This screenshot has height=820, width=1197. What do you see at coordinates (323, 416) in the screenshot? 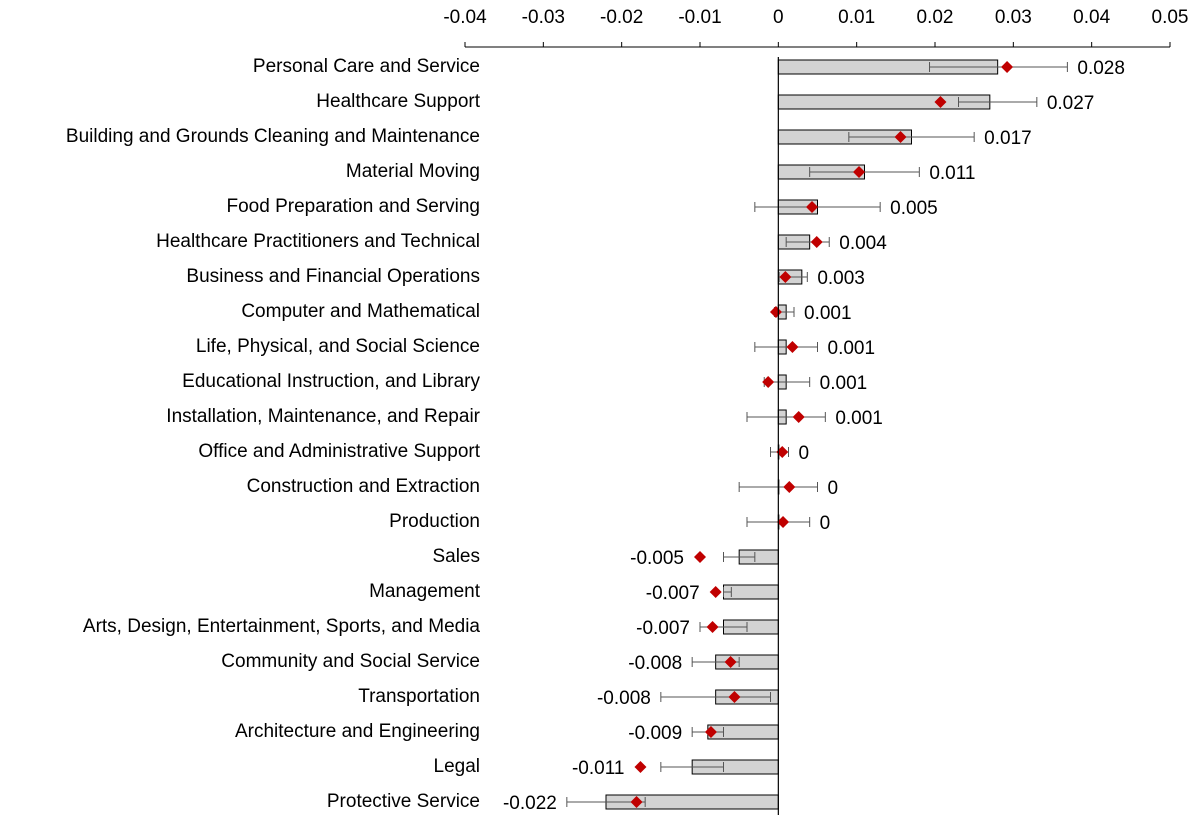
I see `category-label: Installation, Maintenance, and Repair` at bounding box center [323, 416].